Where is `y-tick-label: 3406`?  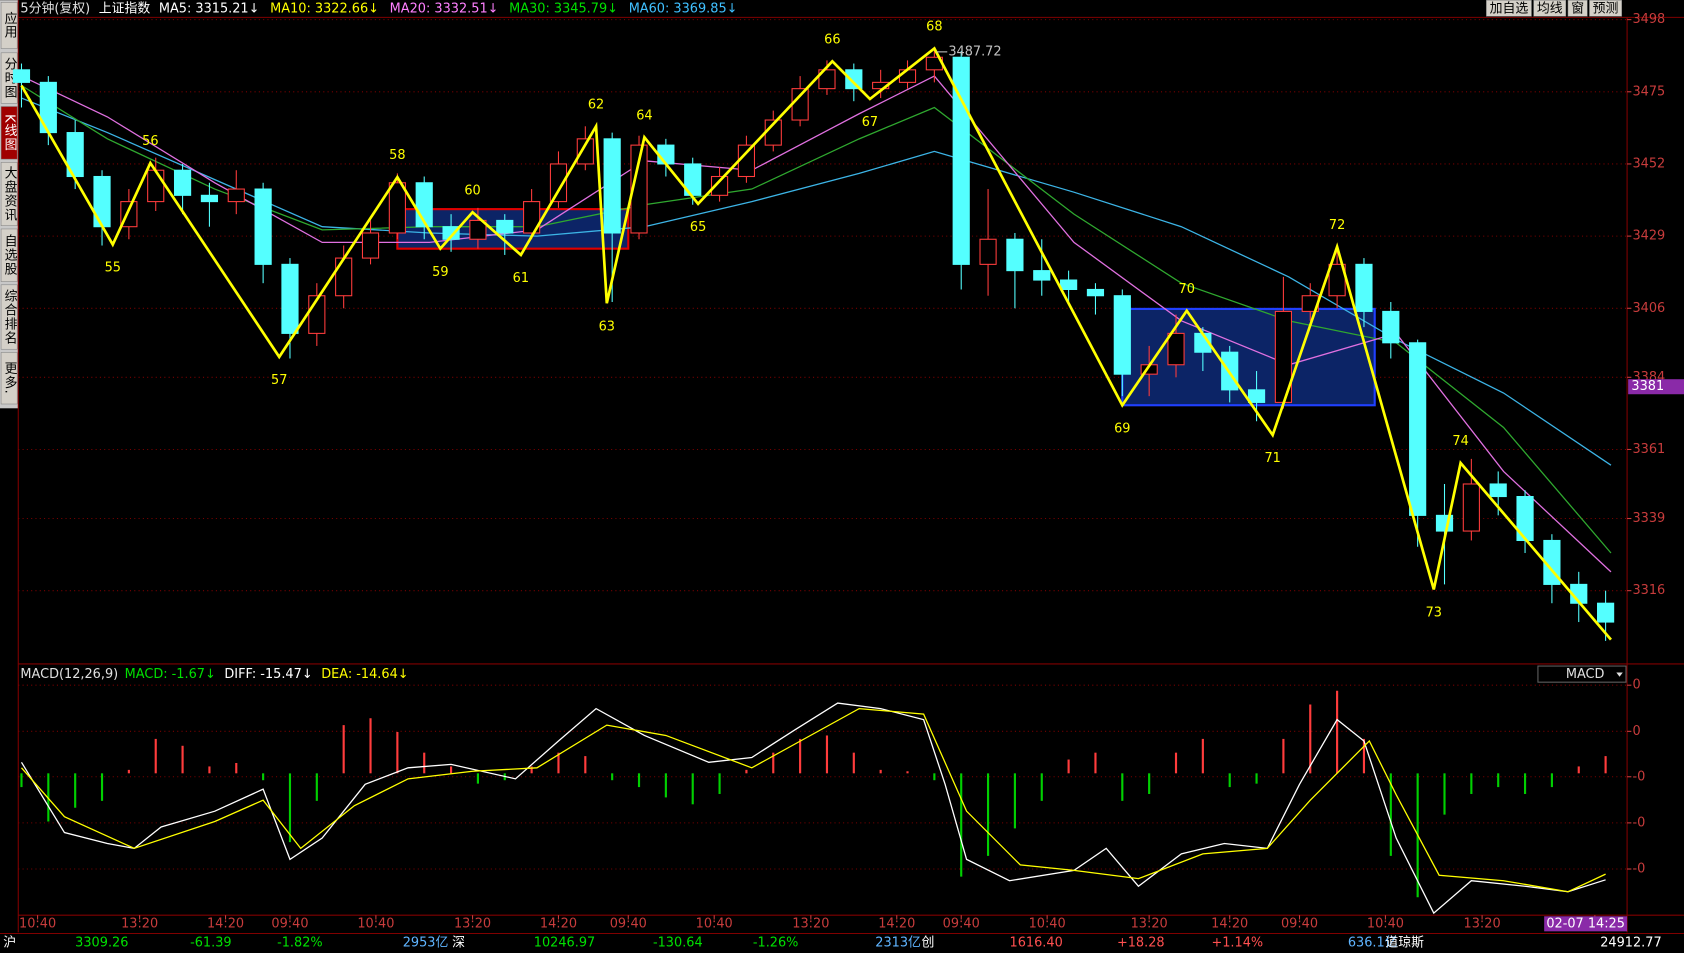 y-tick-label: 3406 is located at coordinates (1648, 308).